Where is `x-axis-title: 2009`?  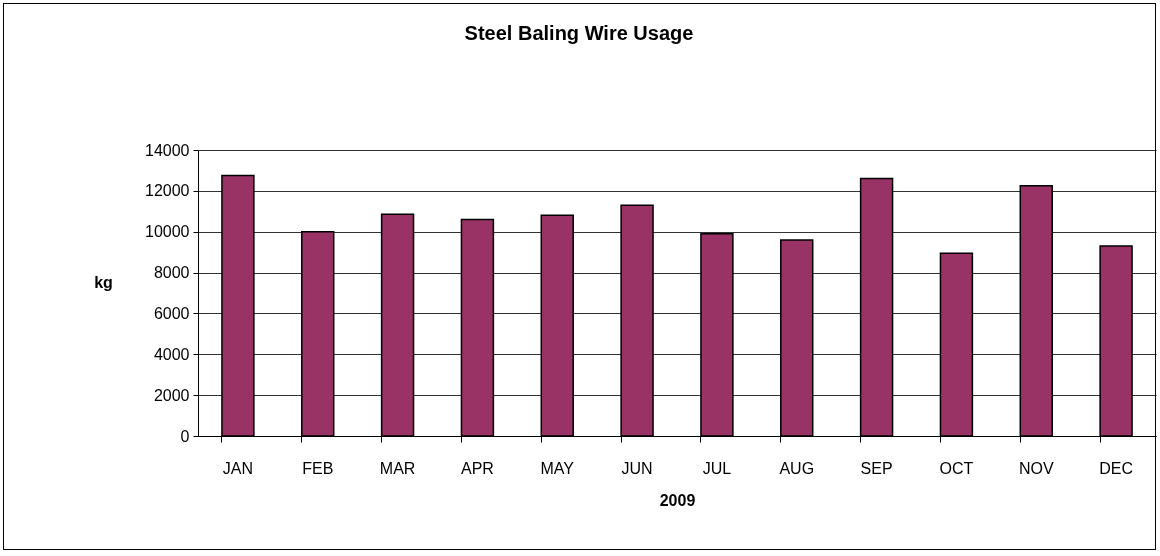 x-axis-title: 2009 is located at coordinates (677, 500).